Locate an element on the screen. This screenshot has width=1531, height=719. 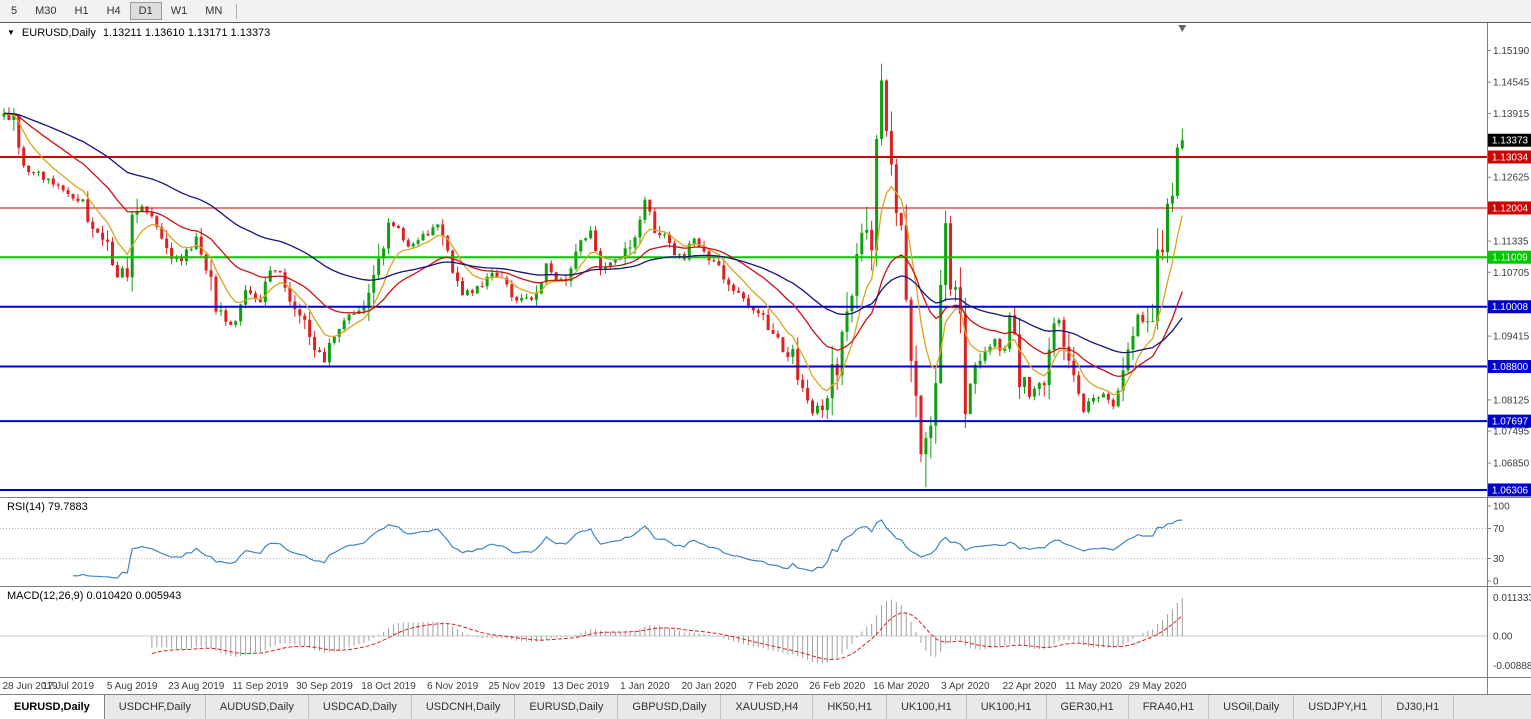
x-axis-label: 23 Aug 2019 is located at coordinates (196, 686).